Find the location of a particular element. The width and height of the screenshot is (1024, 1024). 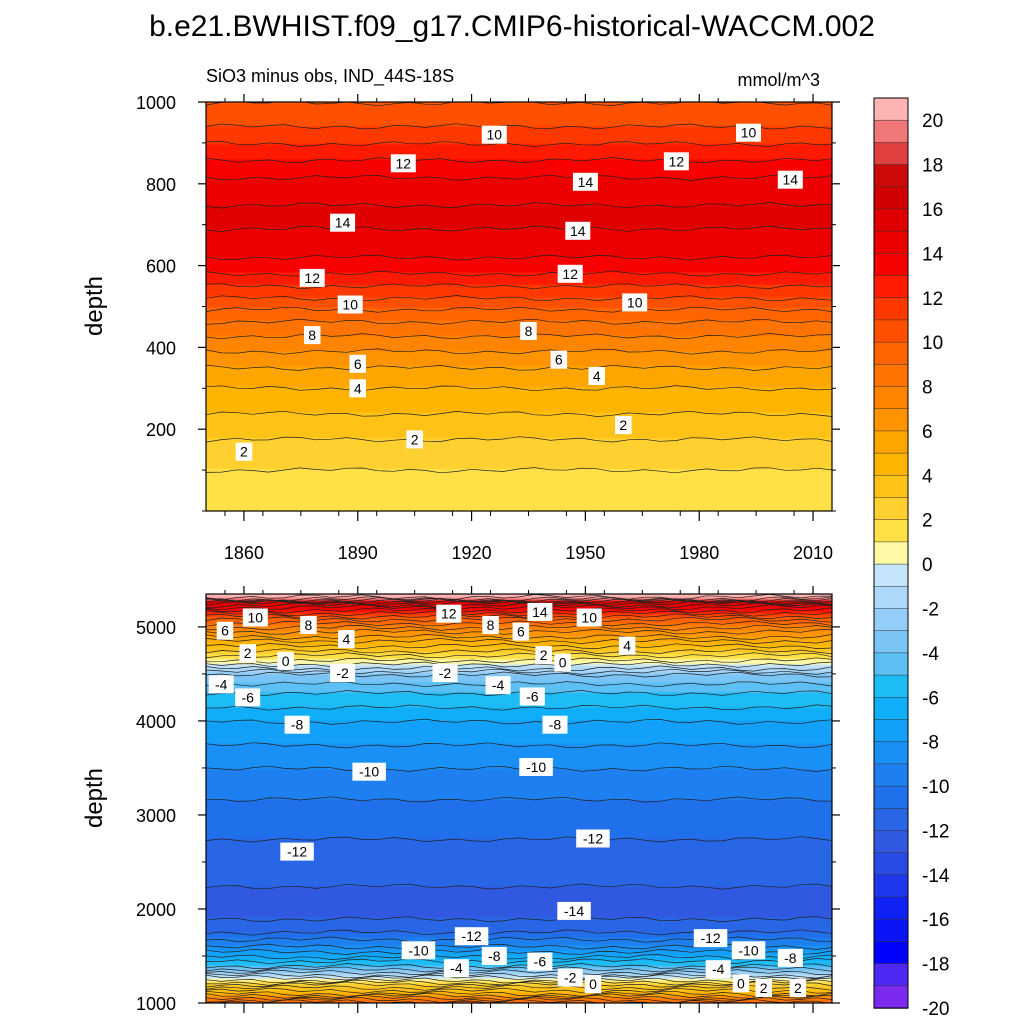

y-tick-label: 3000 is located at coordinates (156, 816).